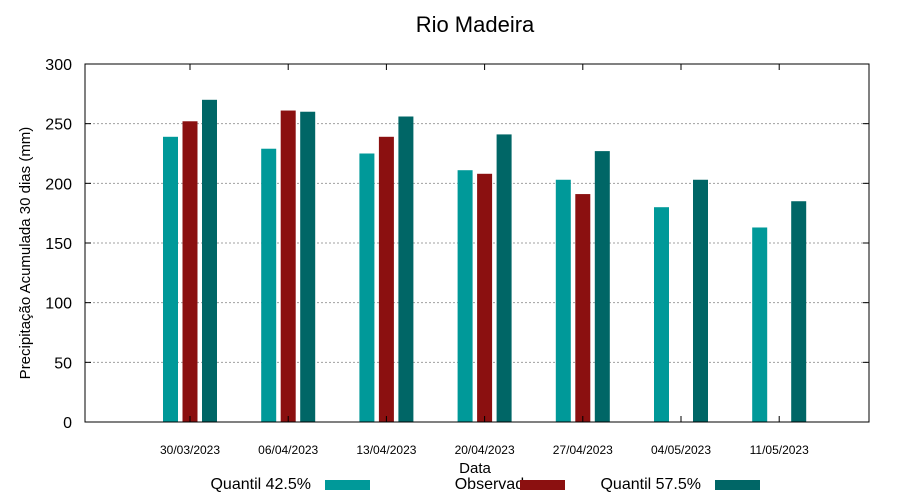 The width and height of the screenshot is (900, 500). Describe the element at coordinates (58, 184) in the screenshot. I see `y-tick-label: 200` at that location.